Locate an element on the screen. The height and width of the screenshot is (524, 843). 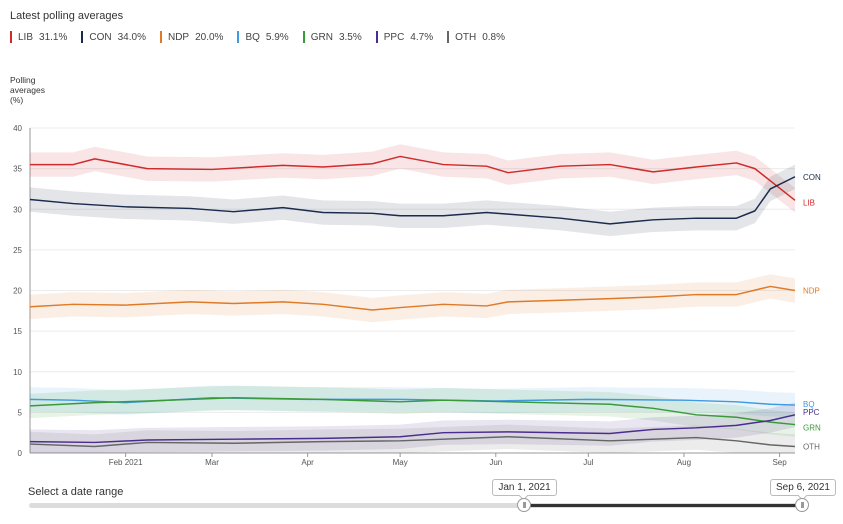
legend-item-oth: OTH 0.8% is located at coordinates (476, 37).